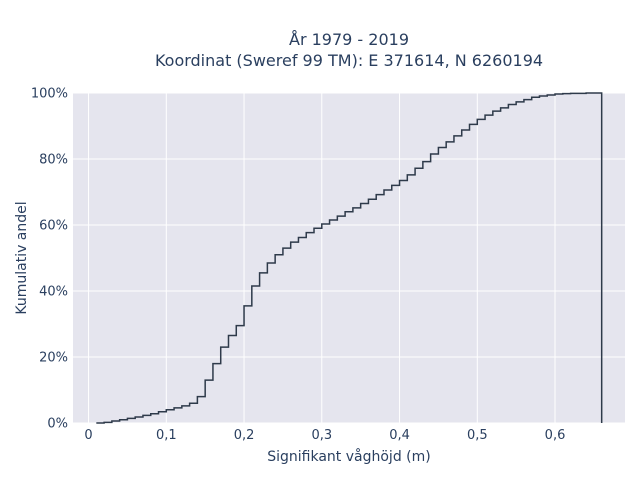  What do you see at coordinates (349, 39) in the screenshot?
I see `chart-title-line-1: År 1979 - 2019` at bounding box center [349, 39].